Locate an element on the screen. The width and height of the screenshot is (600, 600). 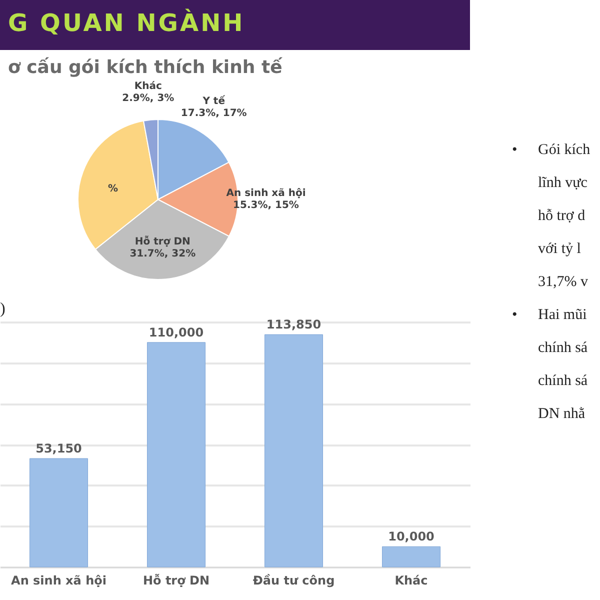
data-label: 113,850 is located at coordinates (294, 325).